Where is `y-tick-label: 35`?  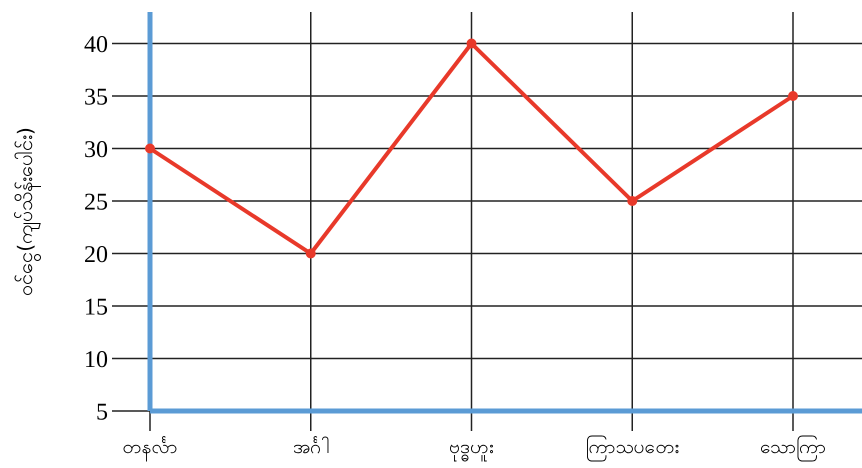 y-tick-label: 35 is located at coordinates (96, 97).